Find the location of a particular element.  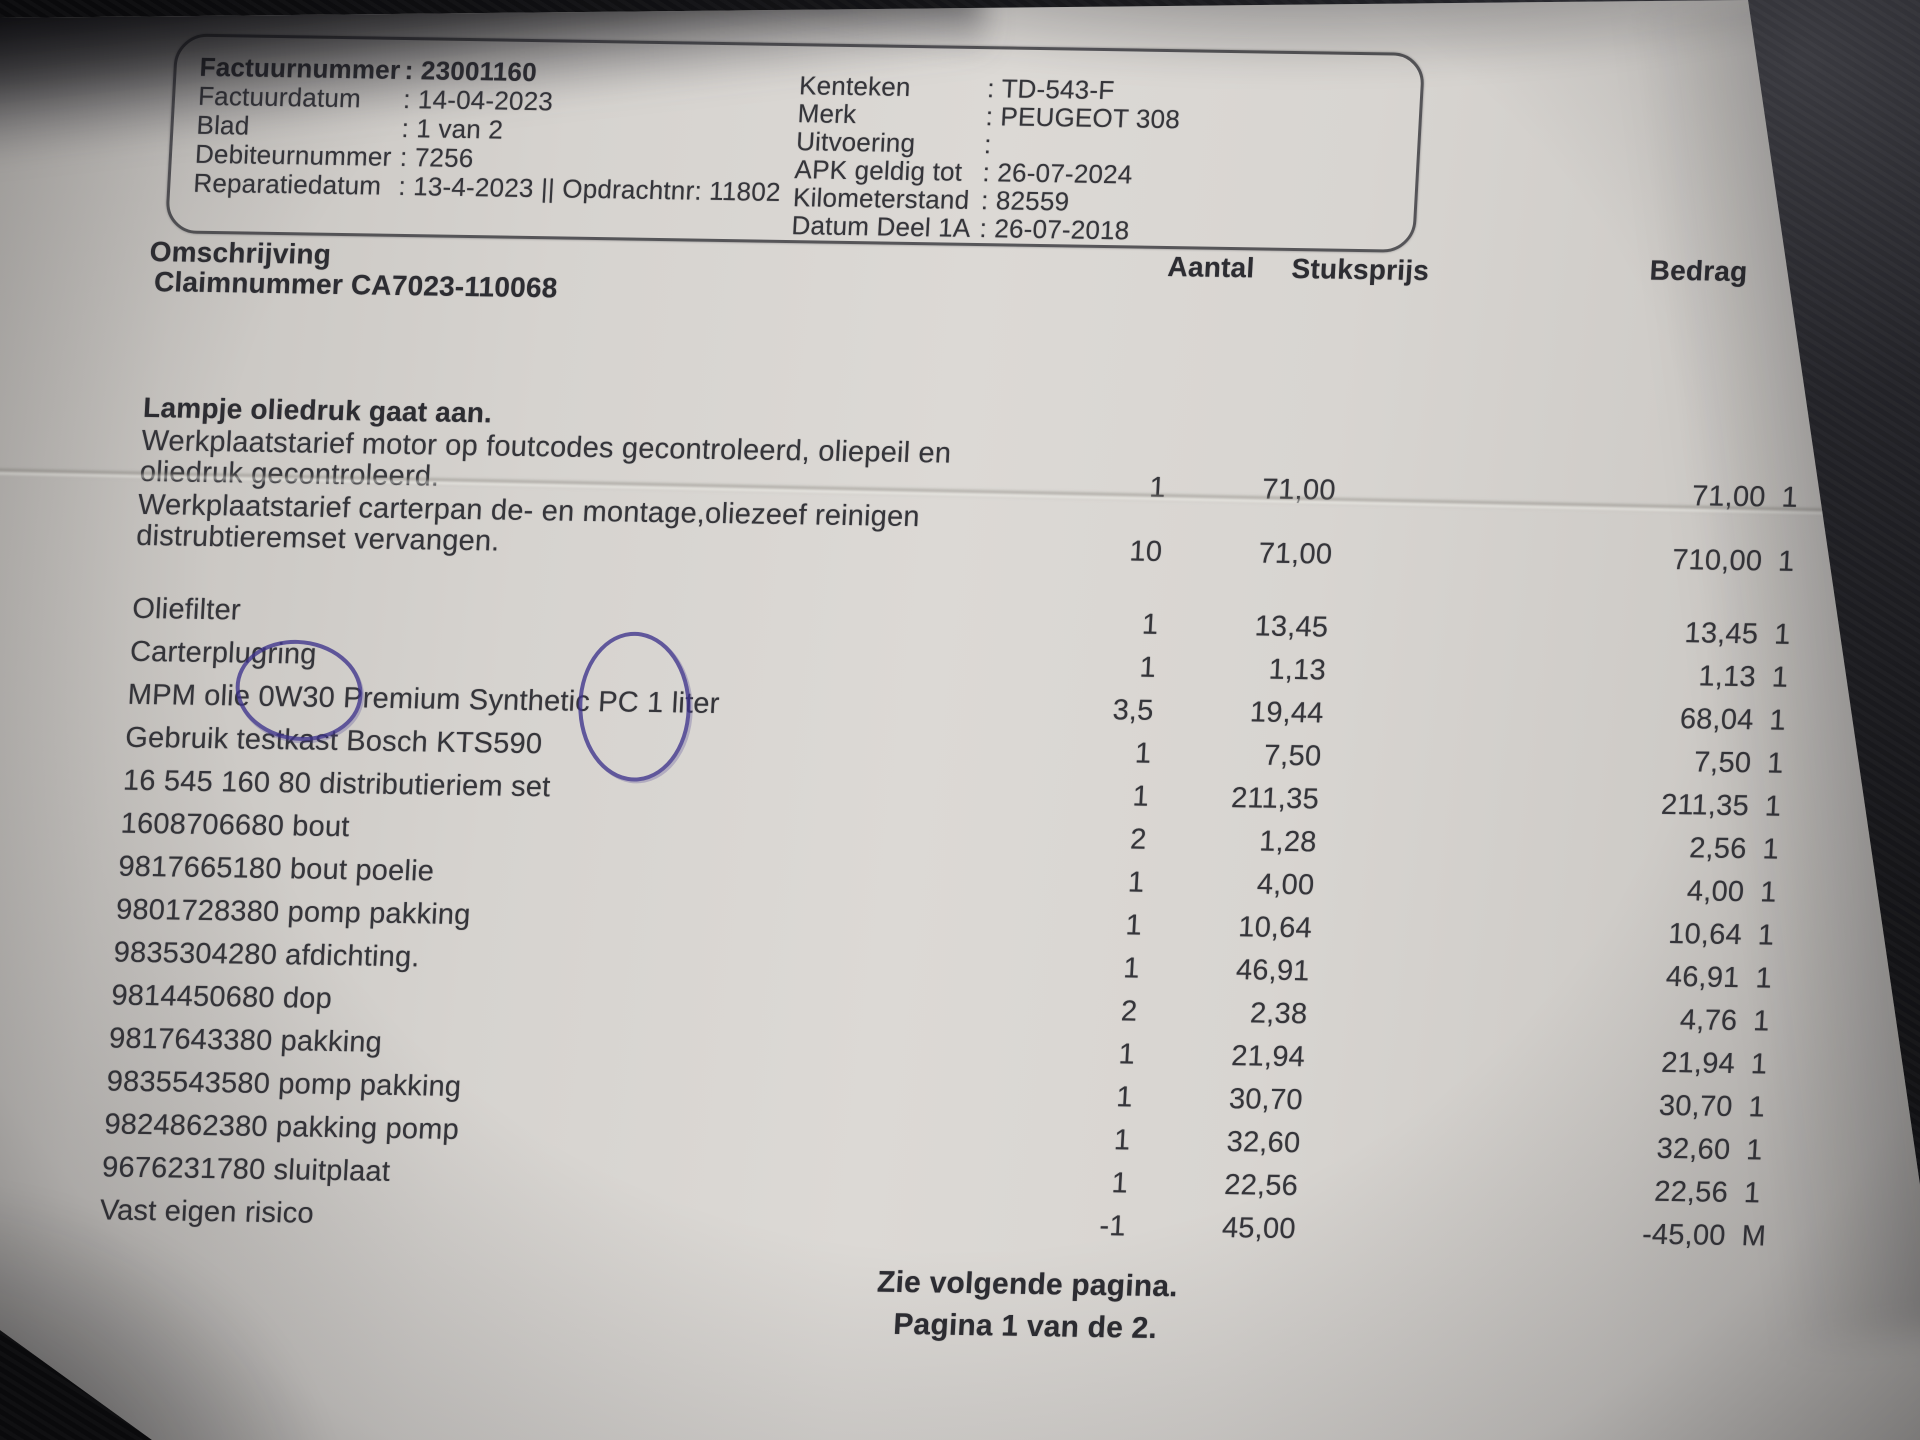

line-unit-price: 32,60 is located at coordinates (1263, 1143).